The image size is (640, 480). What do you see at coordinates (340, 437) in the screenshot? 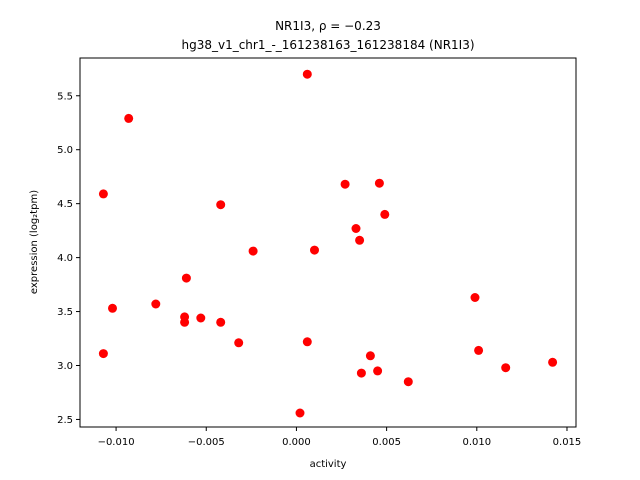
I see `x-axis-ticks: −0.010 −0.005 0.000 0.005 0.010 0.015` at bounding box center [340, 437].